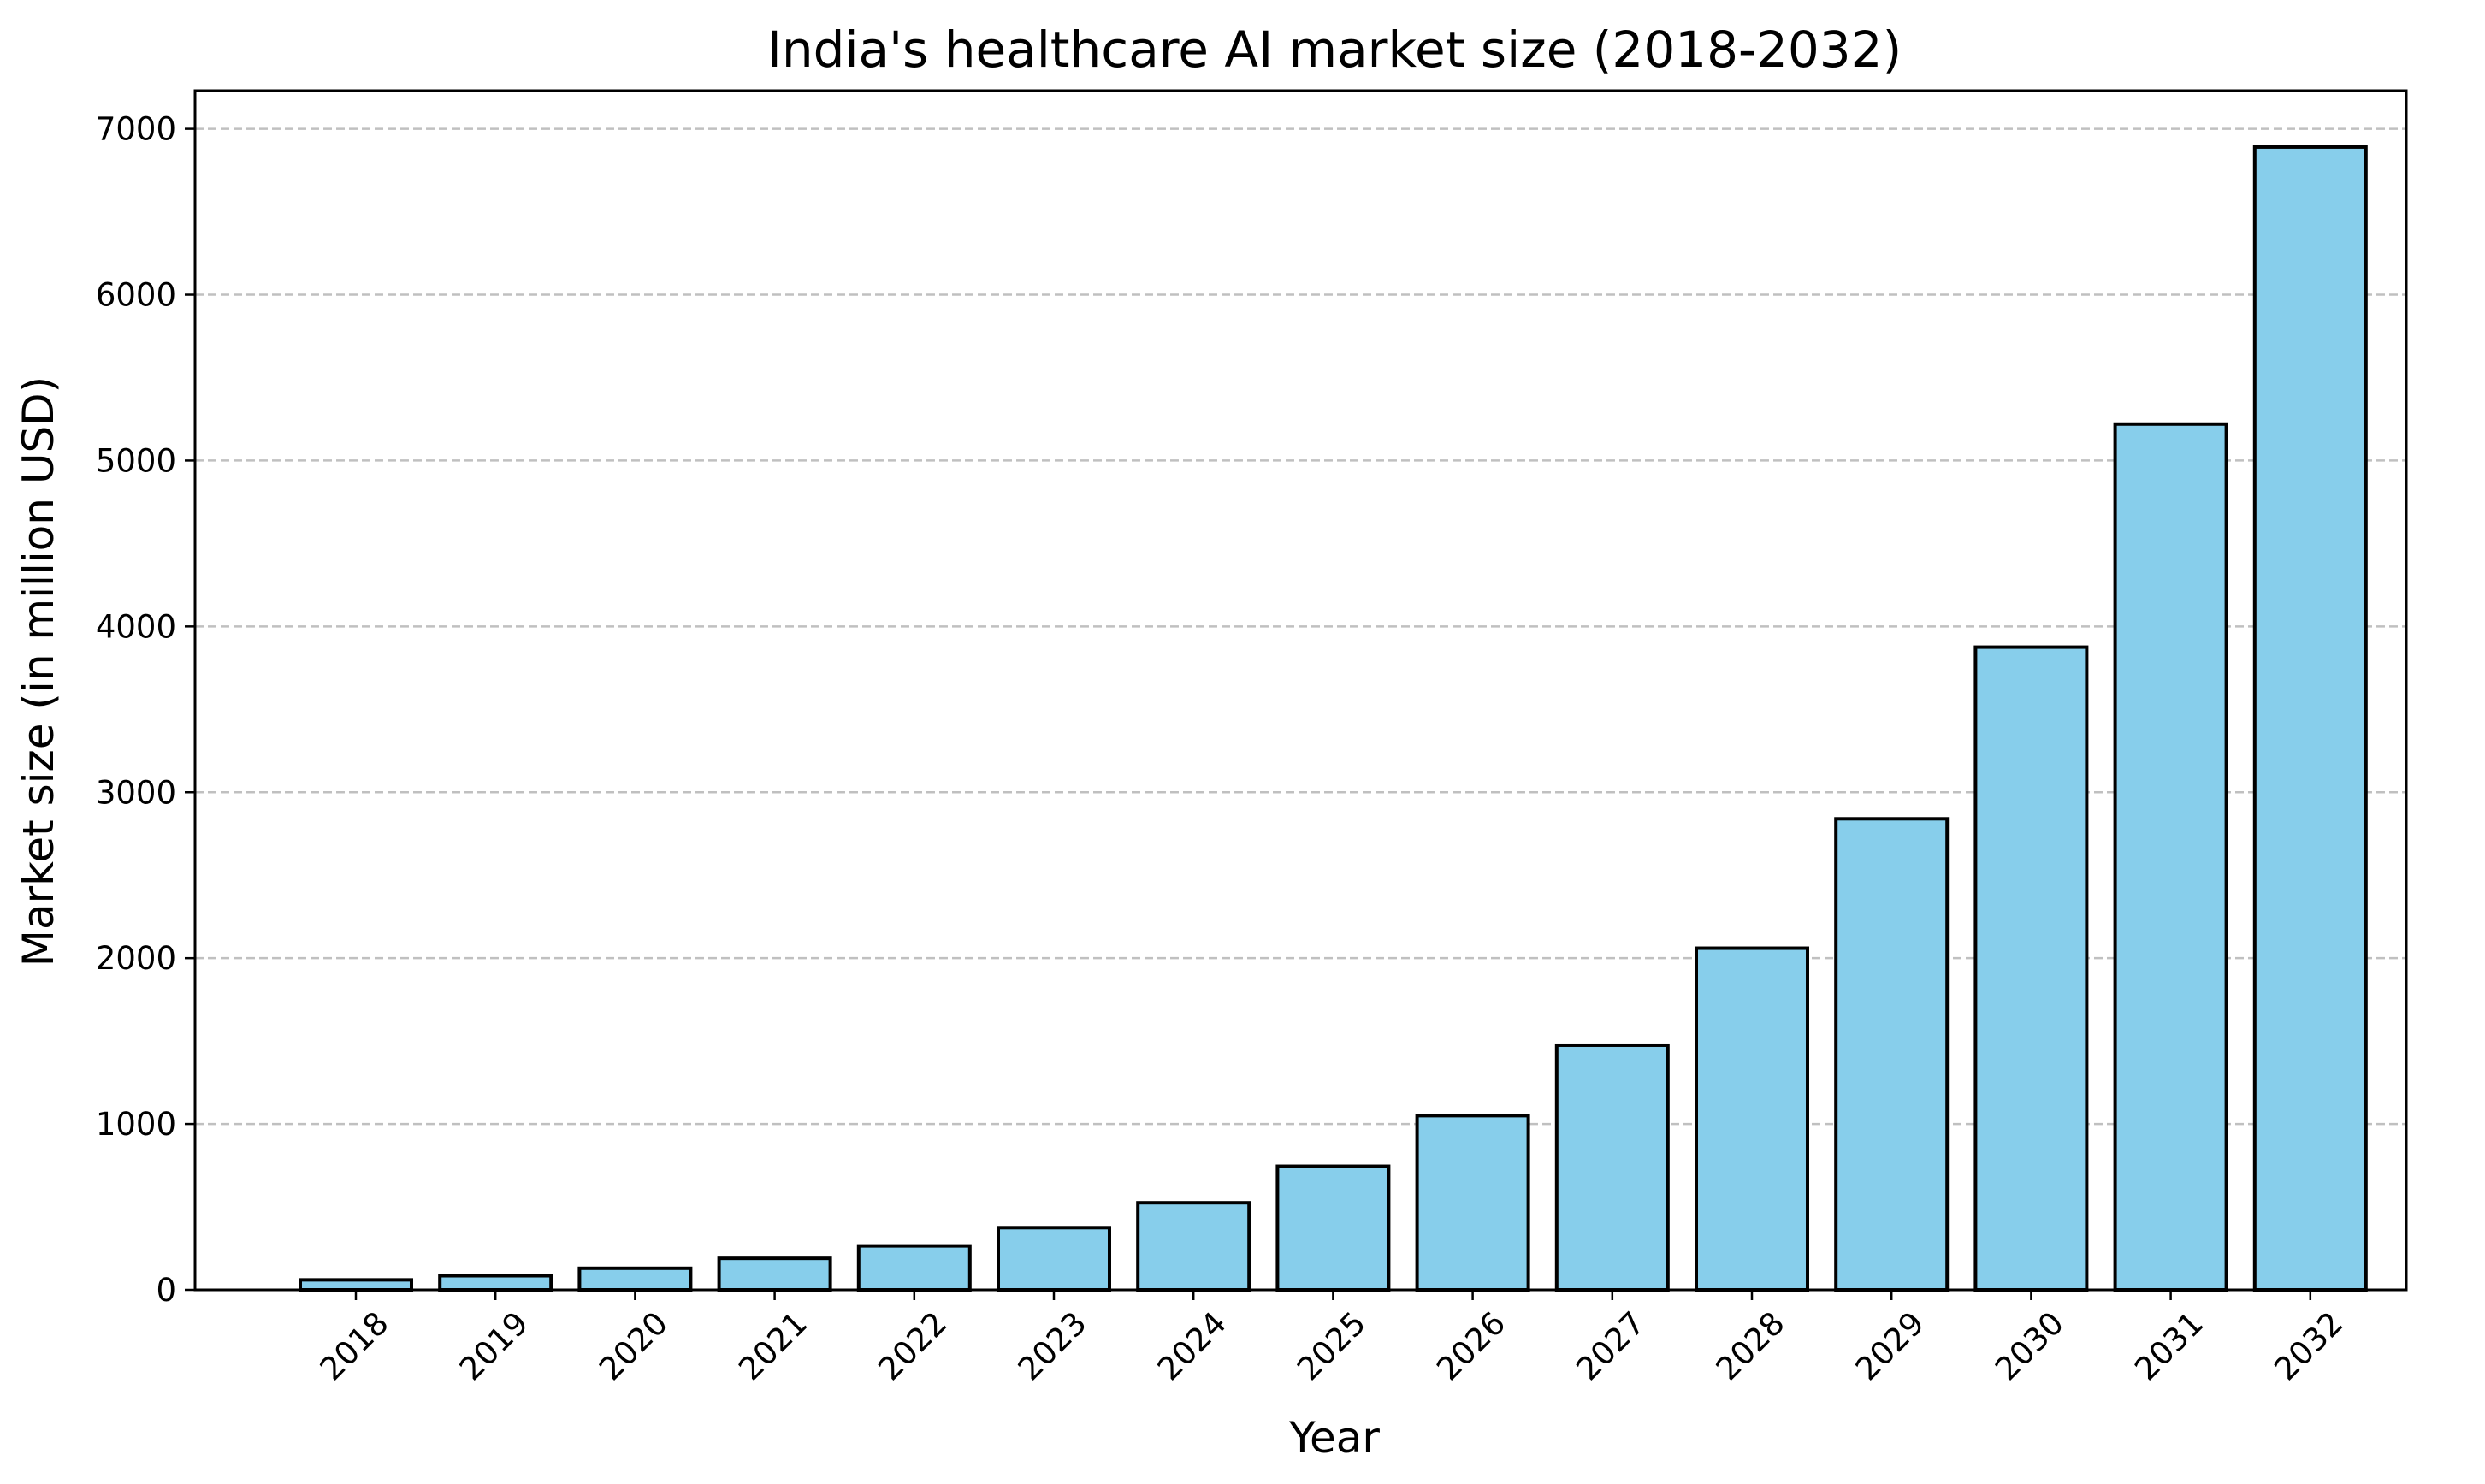  What do you see at coordinates (1331, 1345) in the screenshot?
I see `x-tick-label: 2025` at bounding box center [1331, 1345].